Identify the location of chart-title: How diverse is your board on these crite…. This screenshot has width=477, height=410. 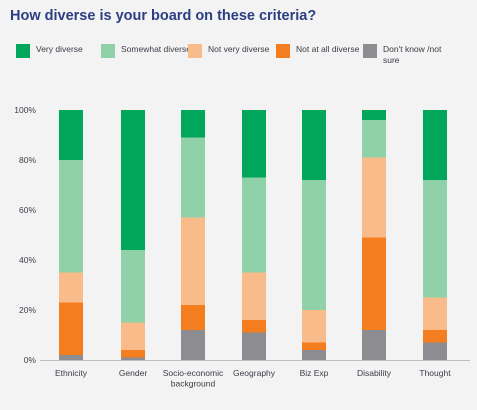
(163, 16).